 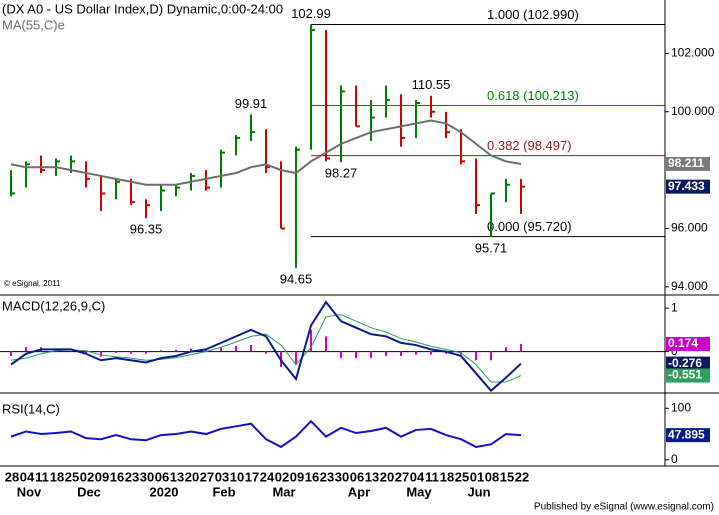 I want to click on fib-label: 0.618 (100.213), so click(x=533, y=95).